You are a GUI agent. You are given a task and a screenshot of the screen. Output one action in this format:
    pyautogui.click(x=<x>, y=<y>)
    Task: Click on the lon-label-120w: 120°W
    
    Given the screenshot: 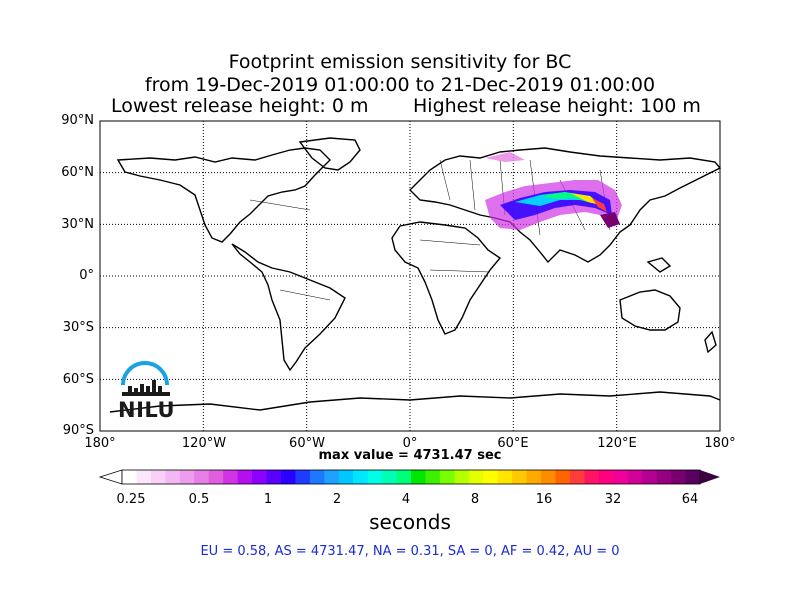 What is the action you would take?
    pyautogui.click(x=204, y=443)
    